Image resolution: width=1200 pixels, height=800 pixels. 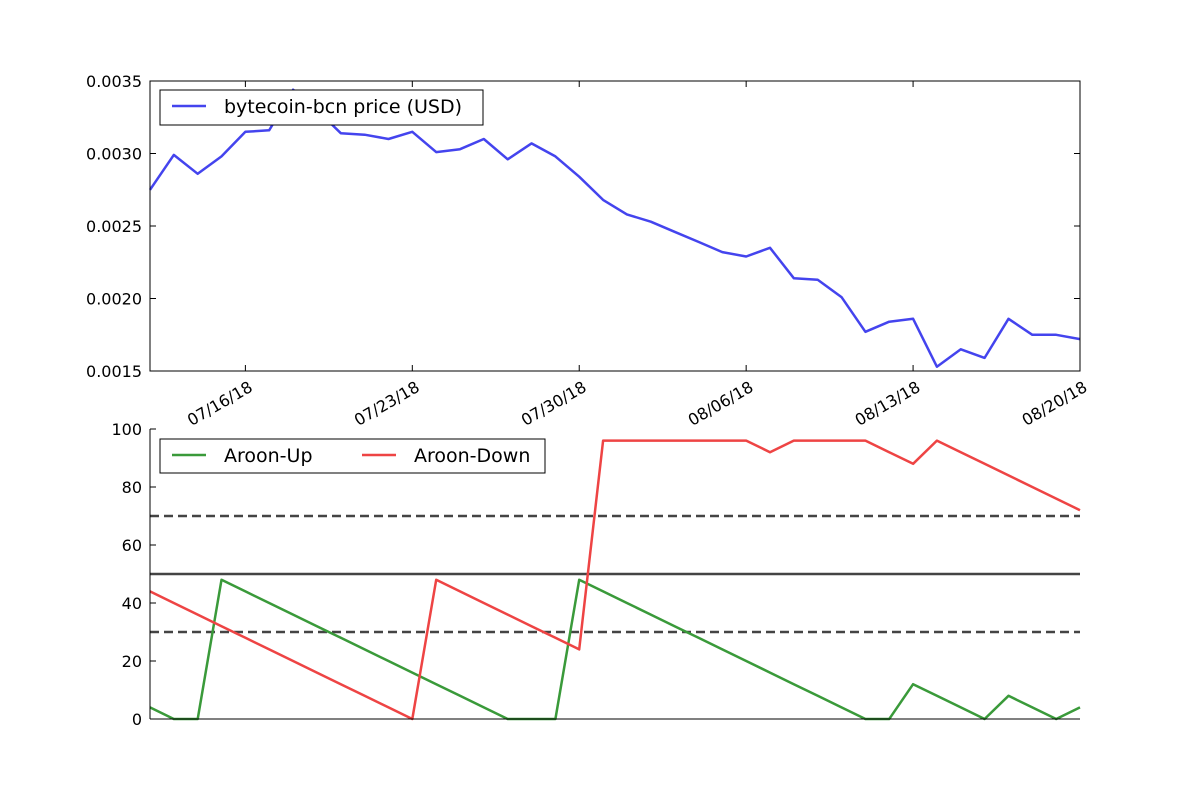 I want to click on price-x-tick-label: 08/13/18, so click(x=888, y=403).